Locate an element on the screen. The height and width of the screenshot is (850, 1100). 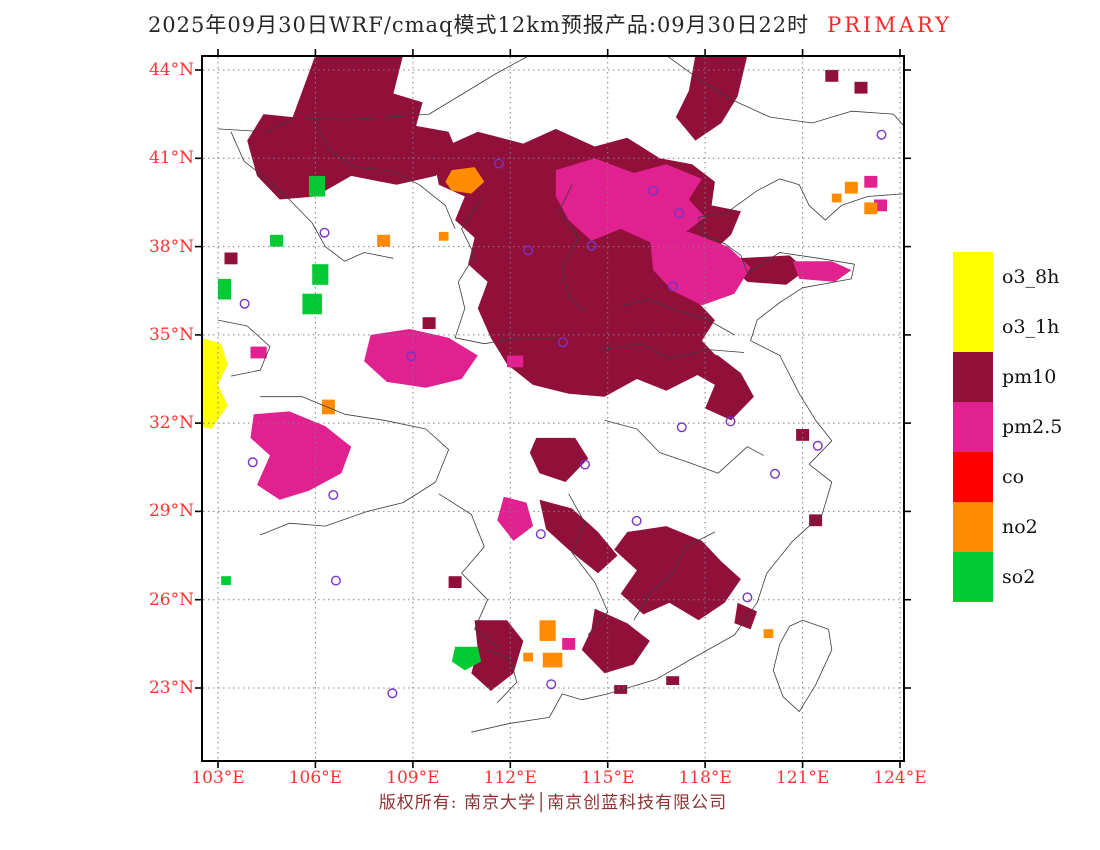
legend-item: so2 is located at coordinates (1007, 577).